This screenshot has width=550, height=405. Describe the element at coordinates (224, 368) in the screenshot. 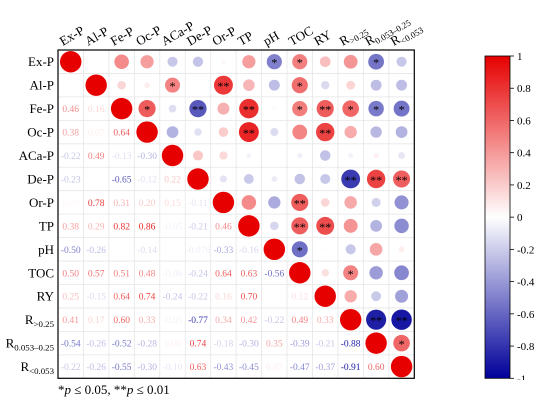

I see `cell-value-13-6: -0.43` at that location.